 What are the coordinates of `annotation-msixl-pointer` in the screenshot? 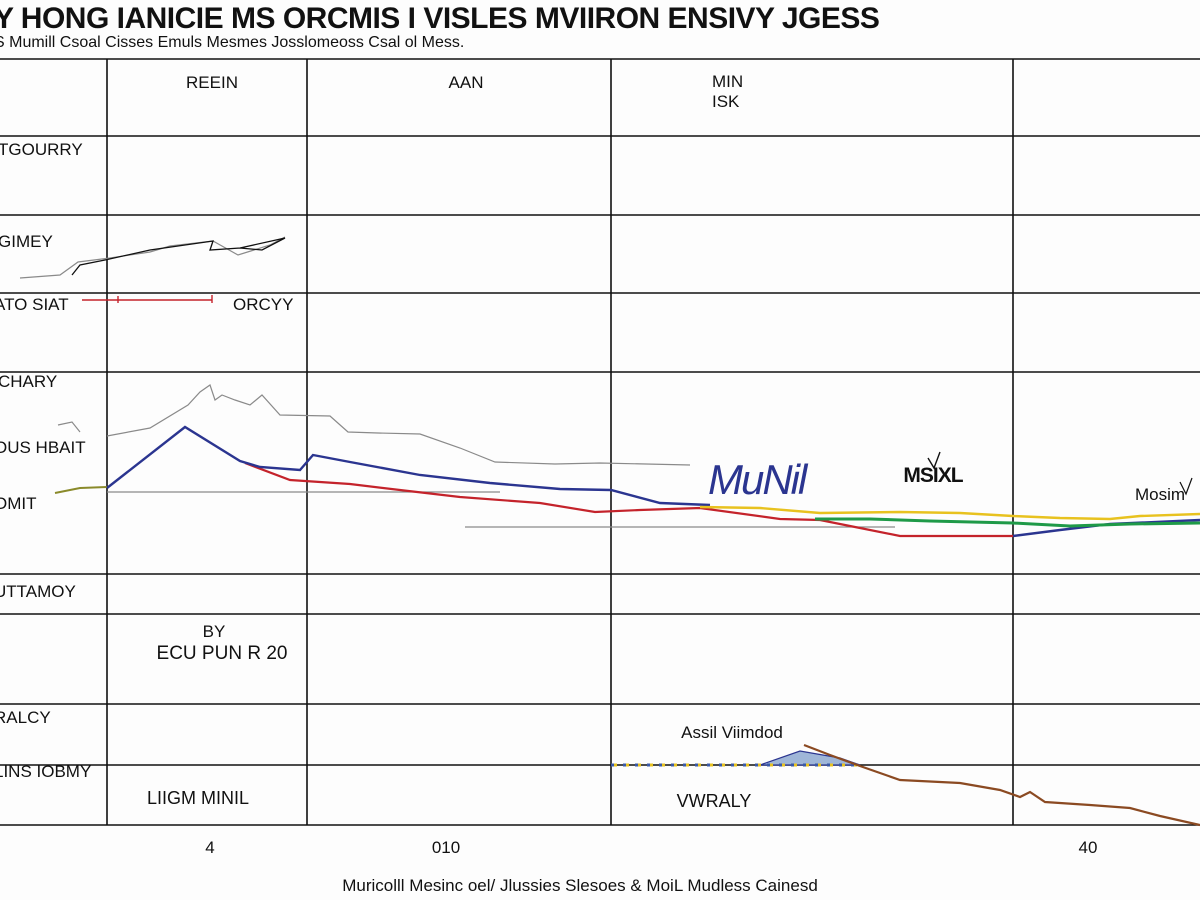 It's located at (934, 460).